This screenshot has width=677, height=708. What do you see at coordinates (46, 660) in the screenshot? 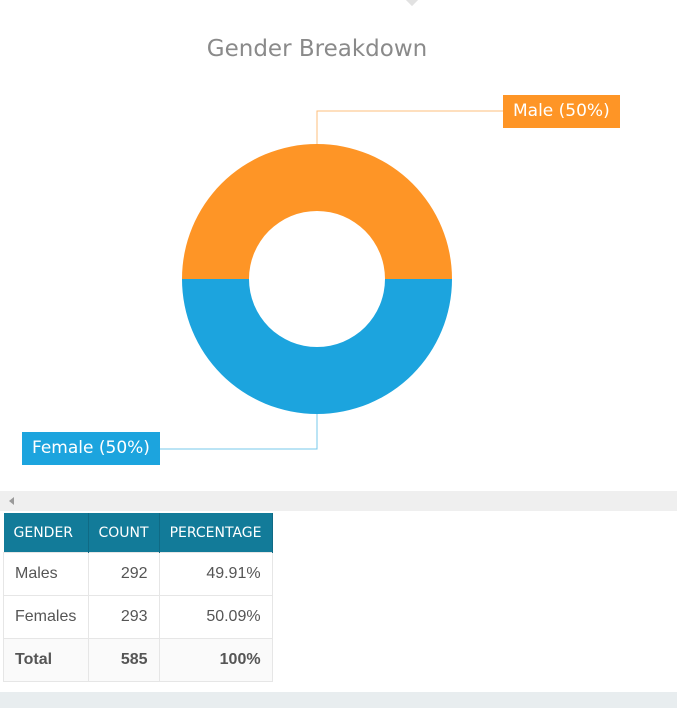
I see `total-label-cell: Total` at bounding box center [46, 660].